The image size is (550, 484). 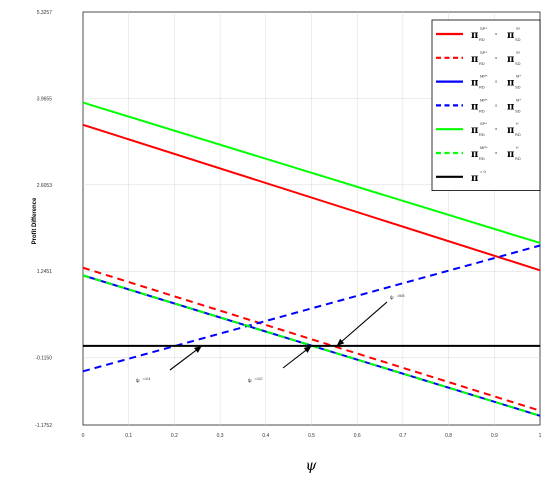 What do you see at coordinates (401, 295) in the screenshot?
I see `annotation-value: =5/8` at bounding box center [401, 295].